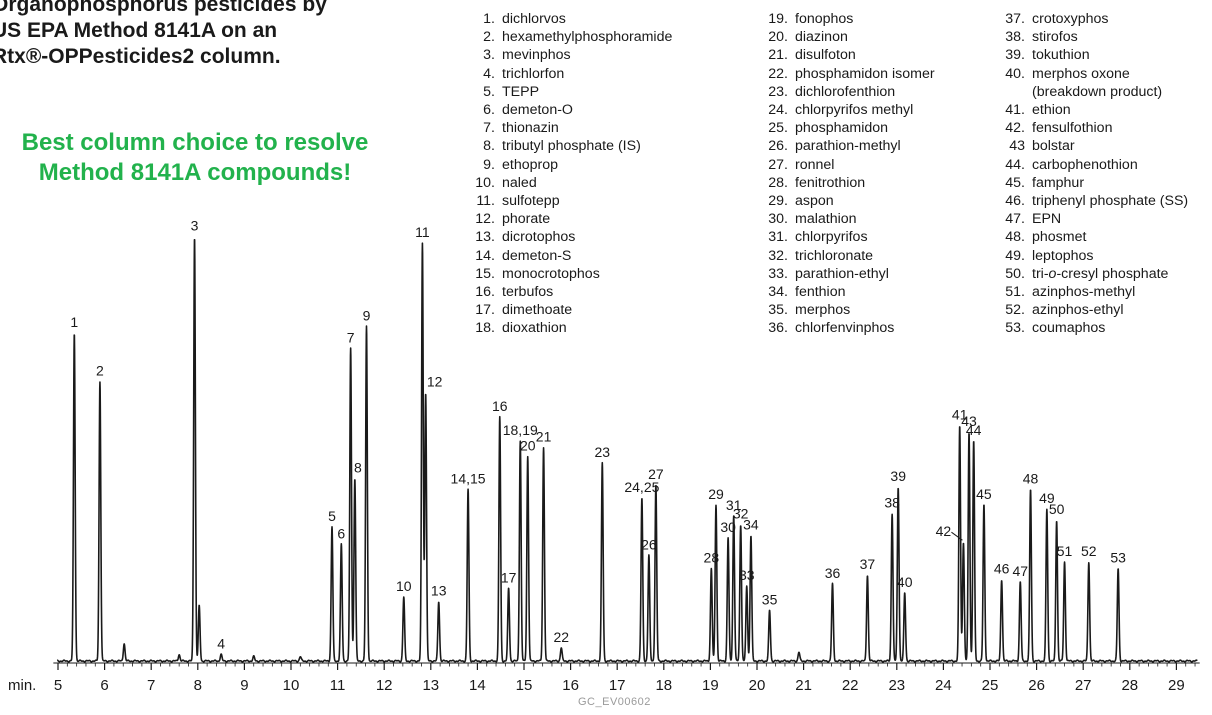  I want to click on compound-number: 25., so click(778, 128).